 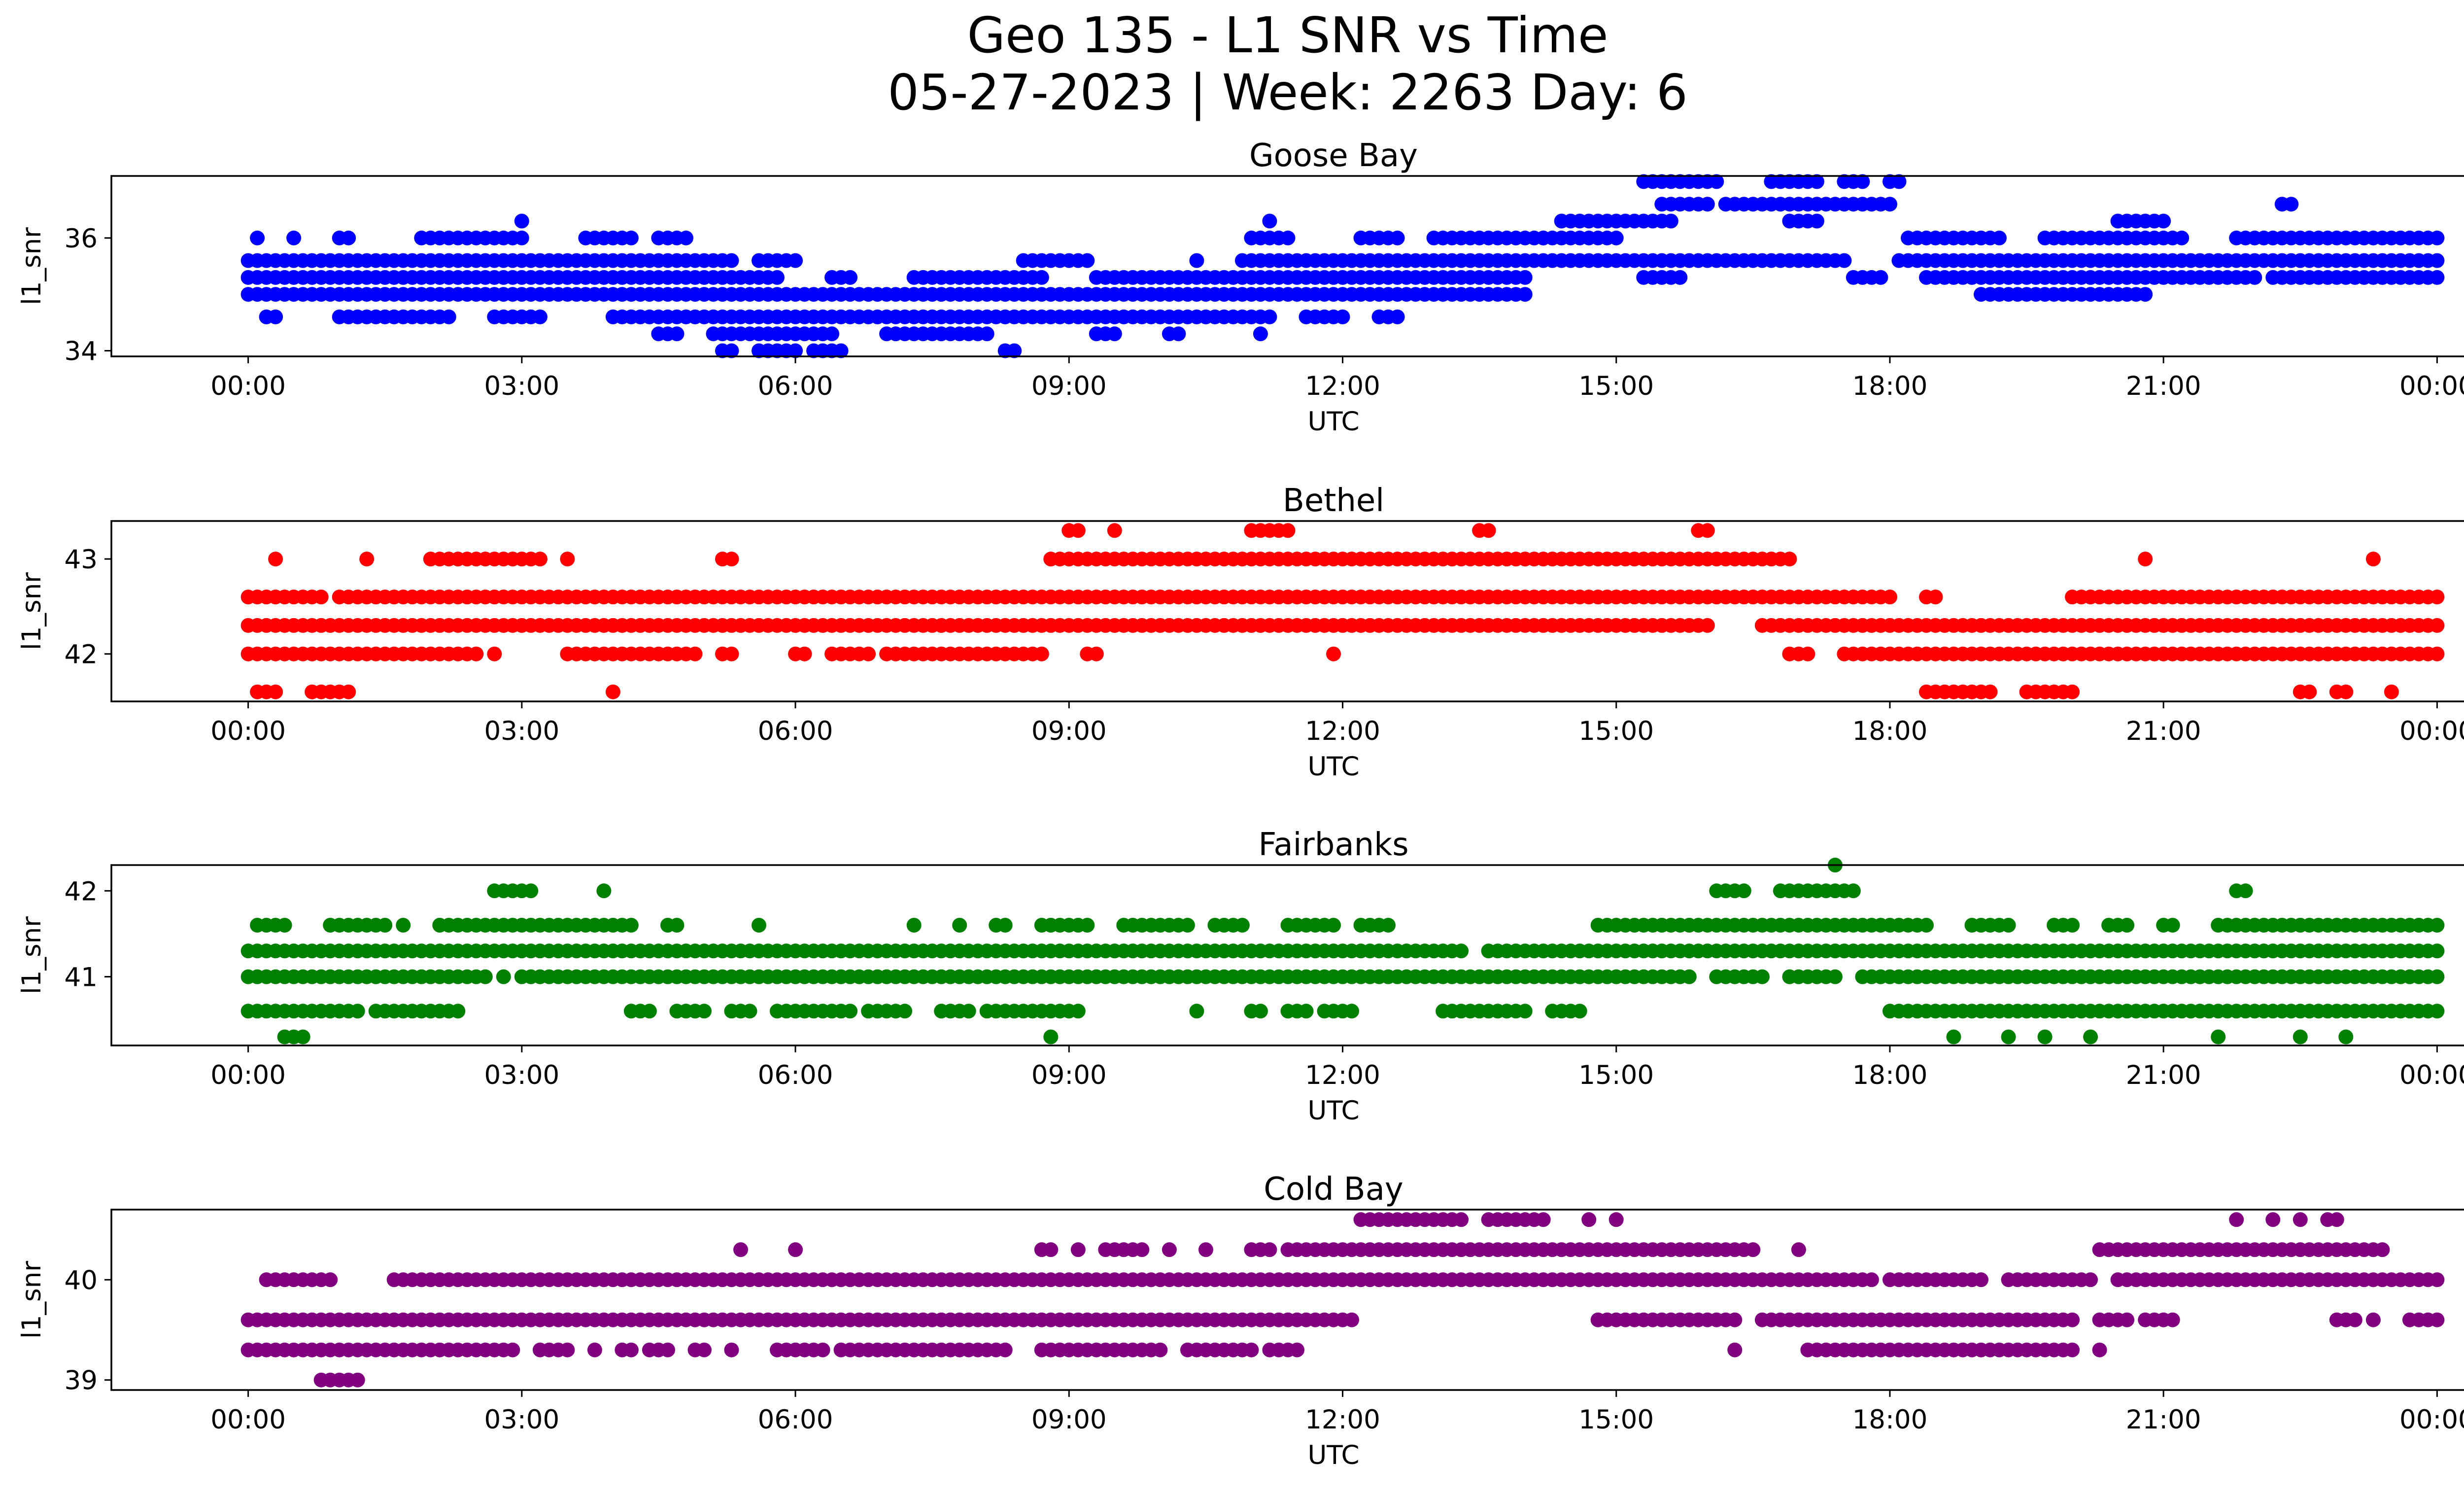 What do you see at coordinates (1287, 92) in the screenshot?
I see `figure-title-line2: 05-27-2023 | Week: 2263 Day: 6` at bounding box center [1287, 92].